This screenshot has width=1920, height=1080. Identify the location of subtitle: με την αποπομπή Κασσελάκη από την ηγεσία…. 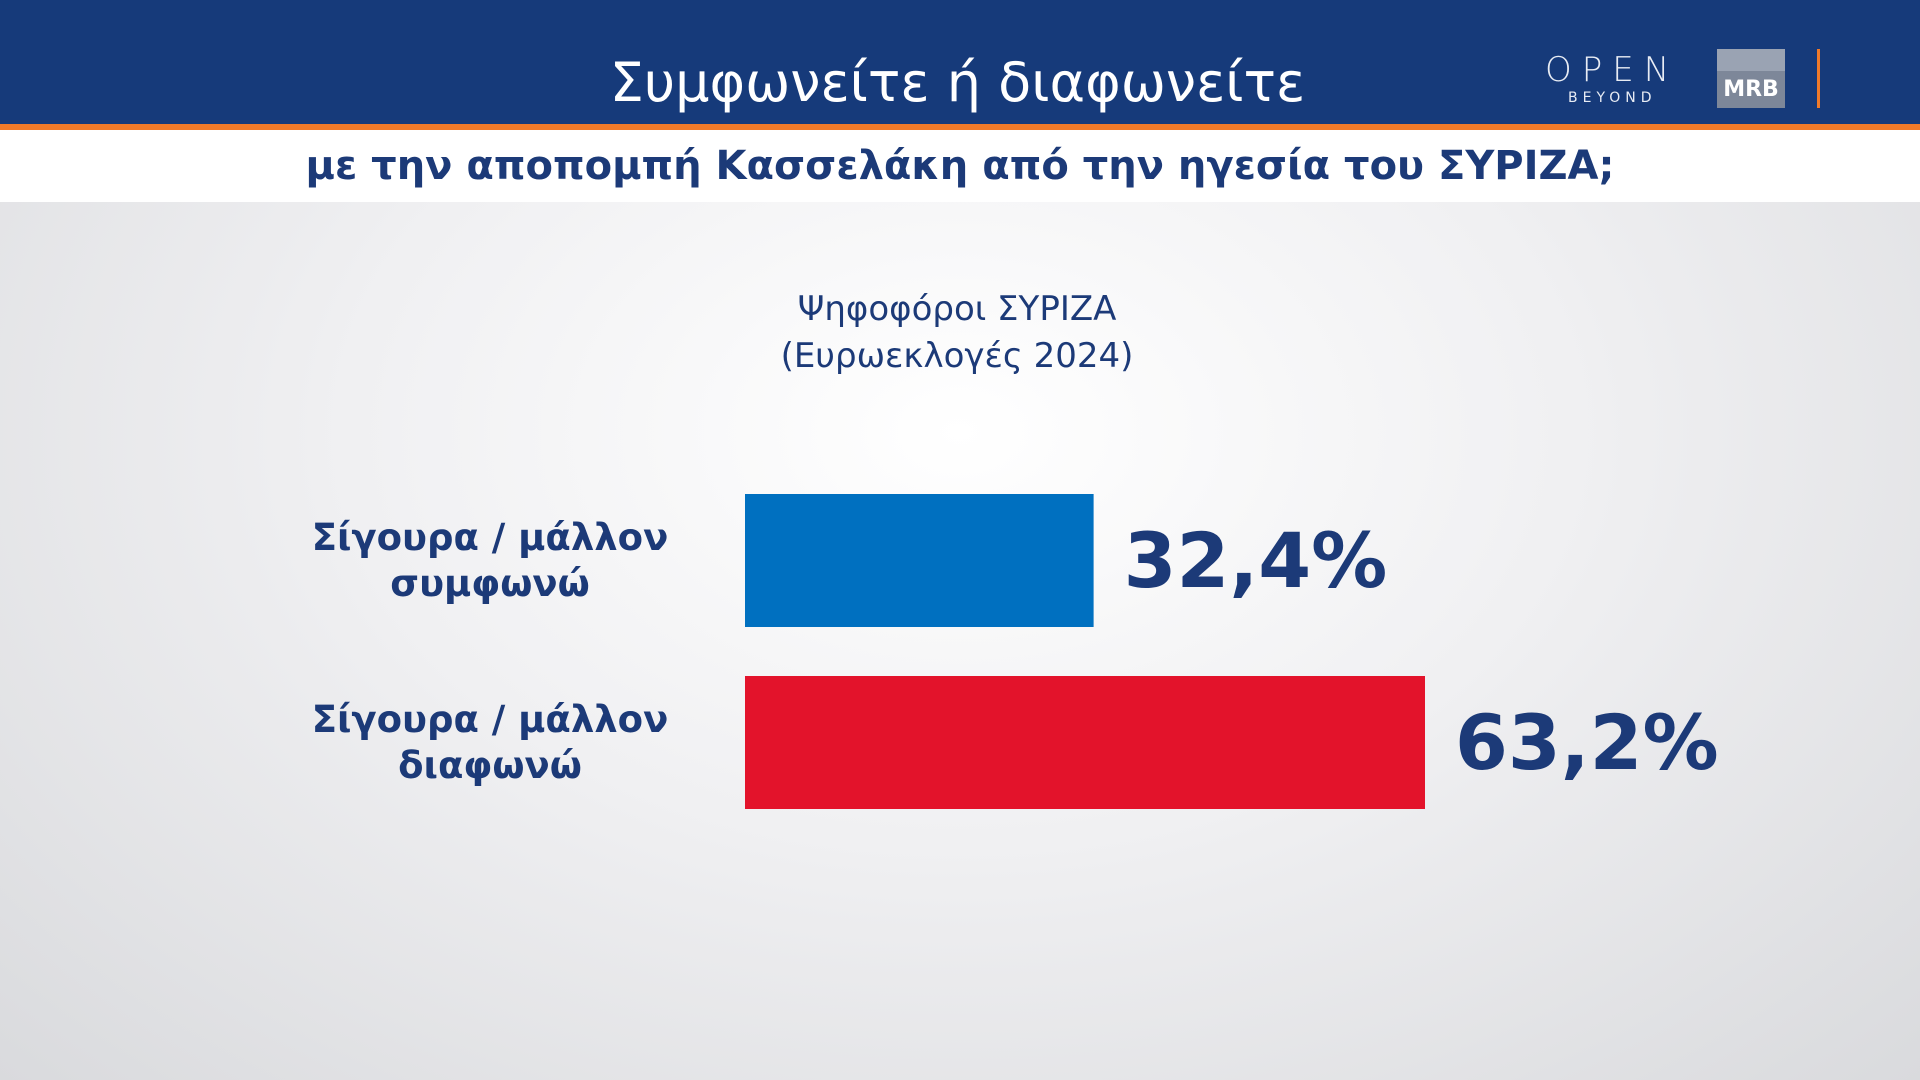
(960, 166).